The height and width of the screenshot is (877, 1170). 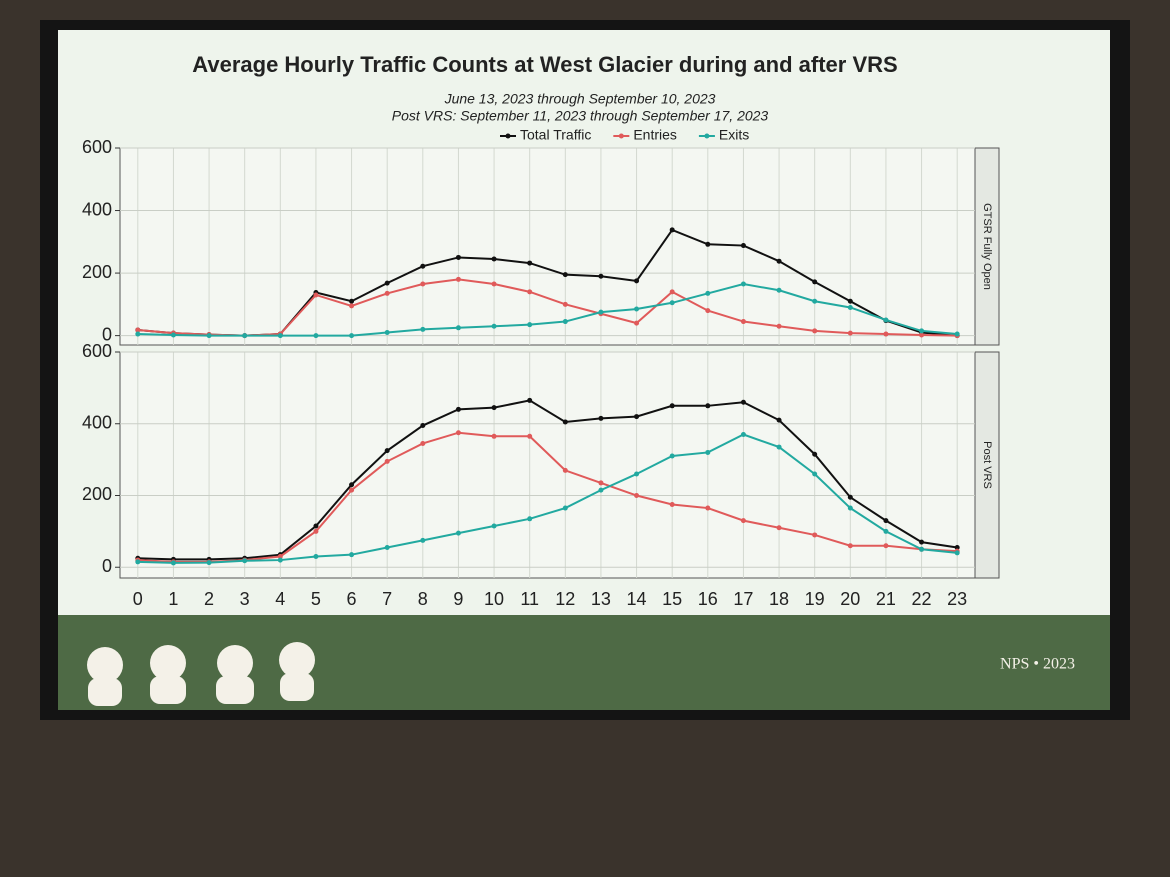 I want to click on x-tick-label: 5, so click(x=316, y=599).